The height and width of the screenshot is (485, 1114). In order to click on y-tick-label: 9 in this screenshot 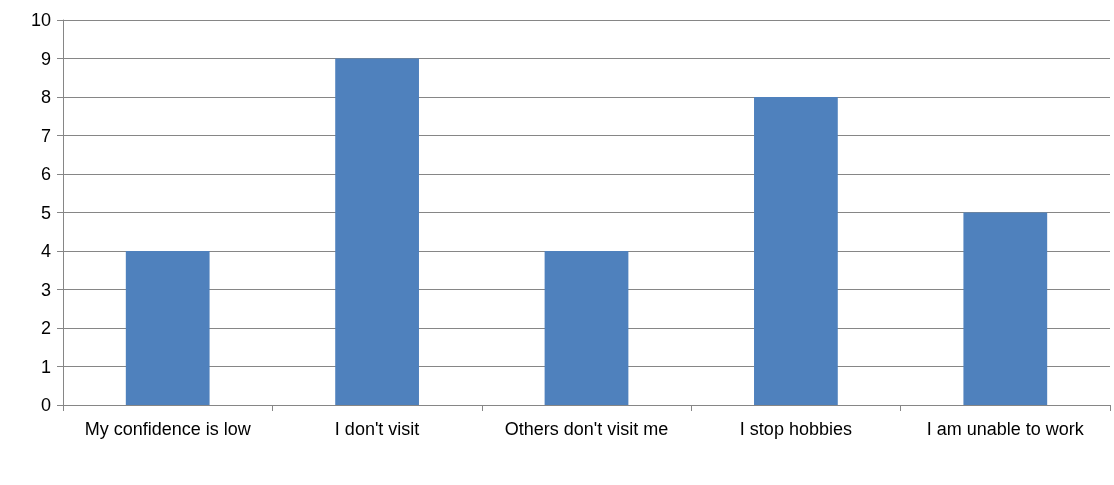, I will do `click(45, 58)`.